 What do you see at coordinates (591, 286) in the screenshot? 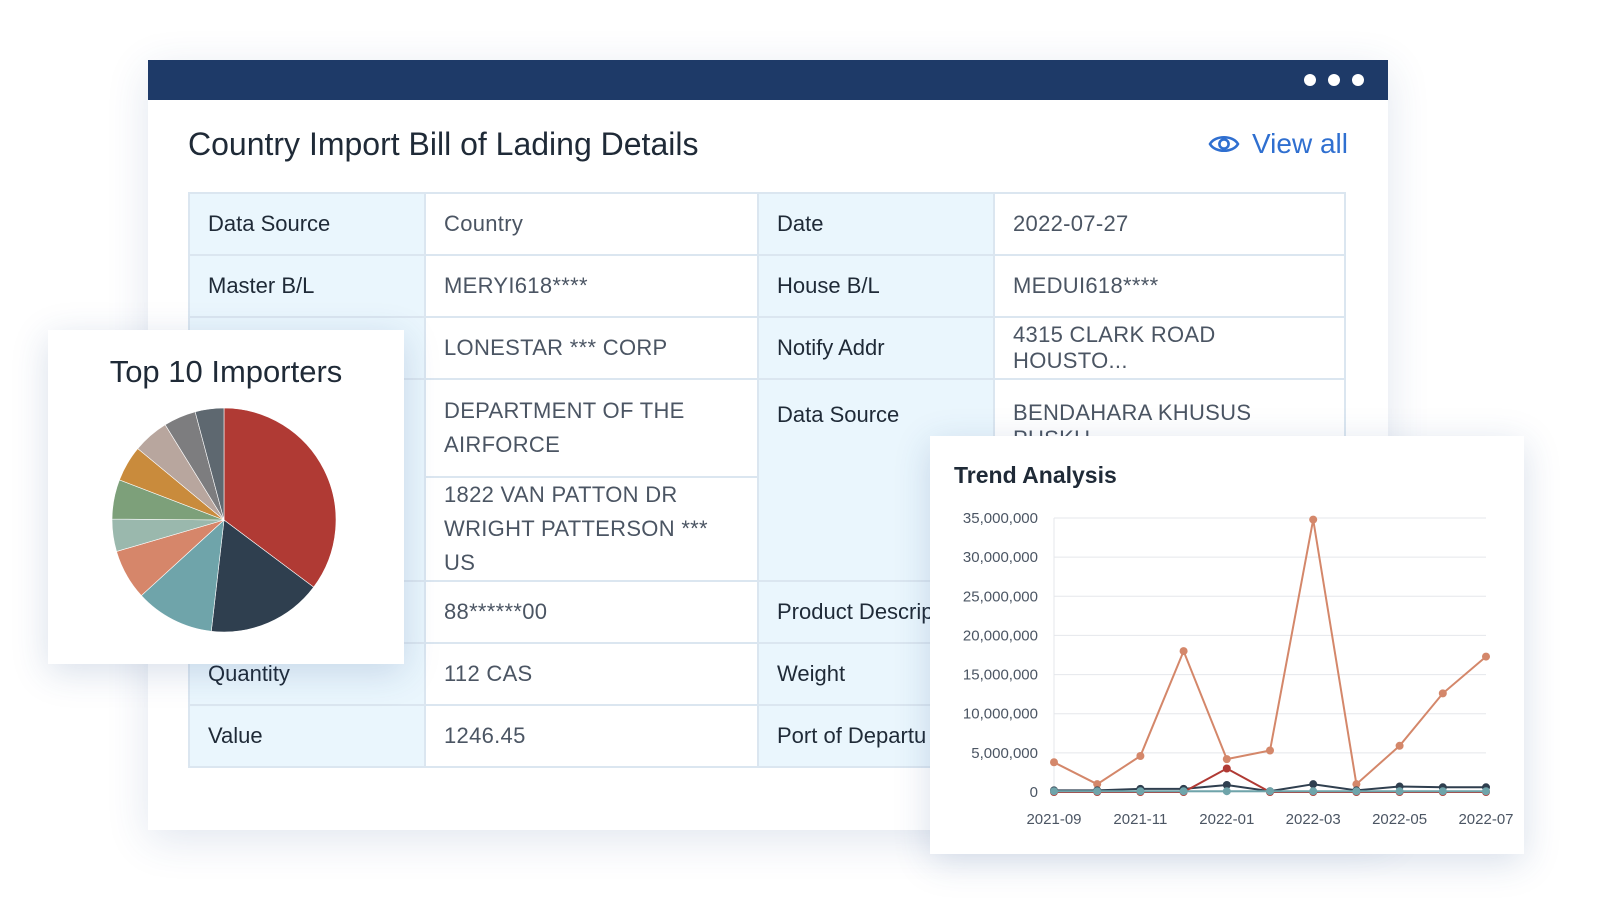
I see `field-value: MERYI618****` at bounding box center [591, 286].